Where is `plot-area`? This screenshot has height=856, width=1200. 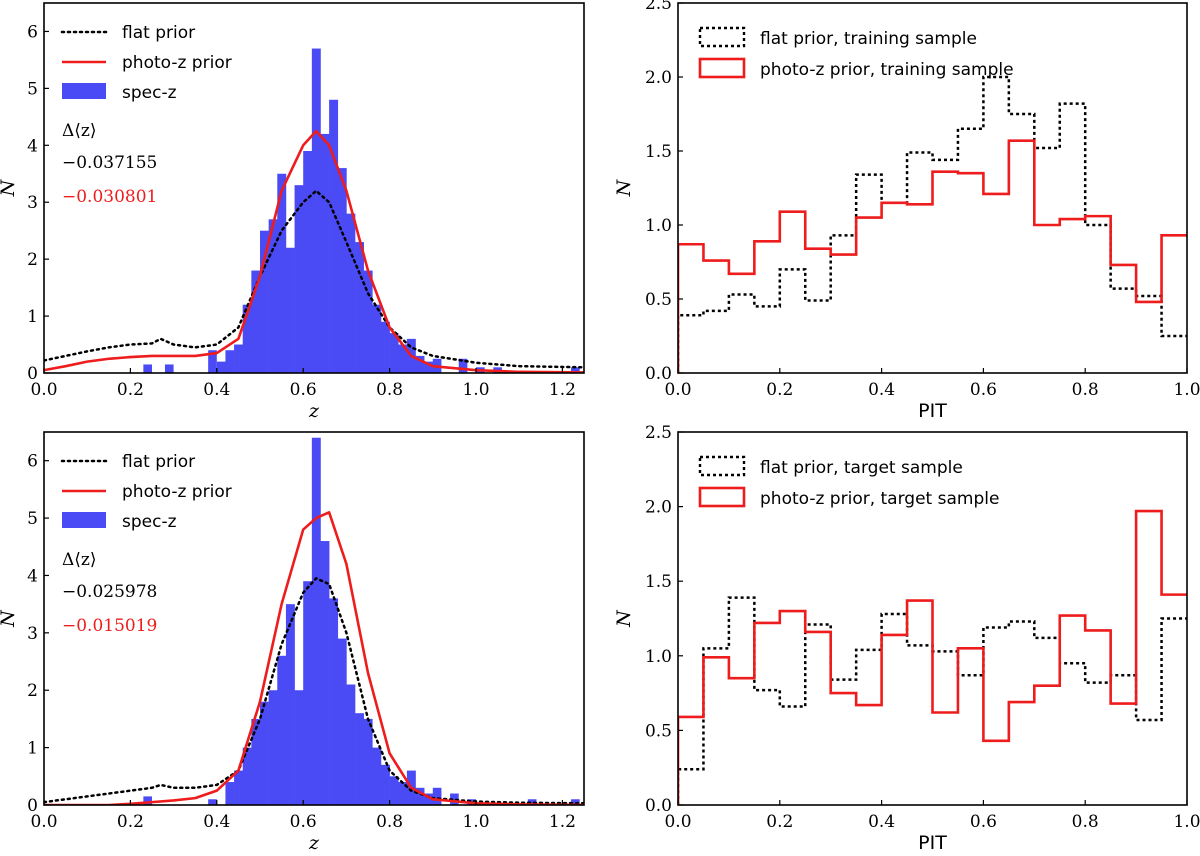
plot-area is located at coordinates (932, 657).